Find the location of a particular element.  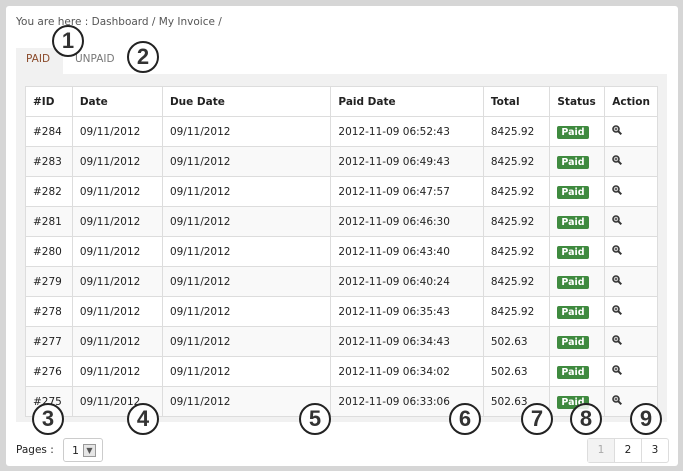

page-1-button: 1 is located at coordinates (601, 450).